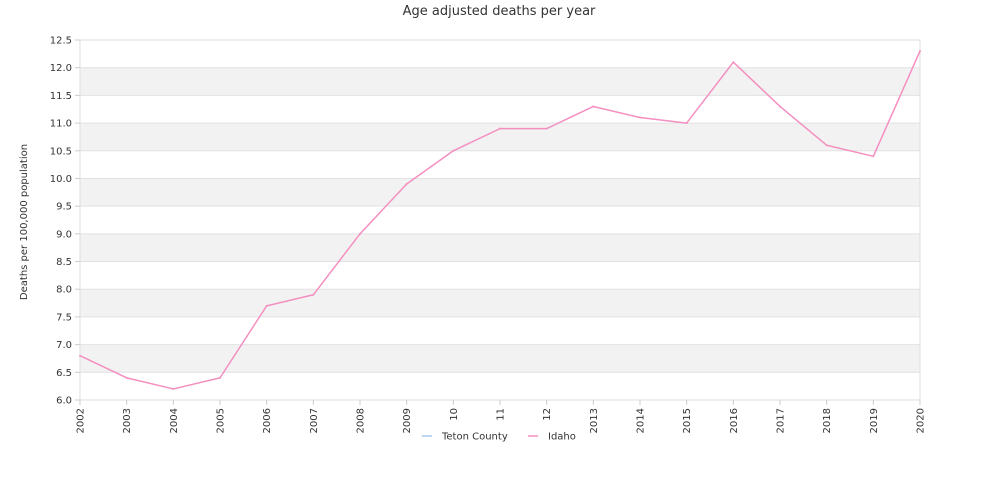  I want to click on x-tick-label: 10, so click(454, 414).